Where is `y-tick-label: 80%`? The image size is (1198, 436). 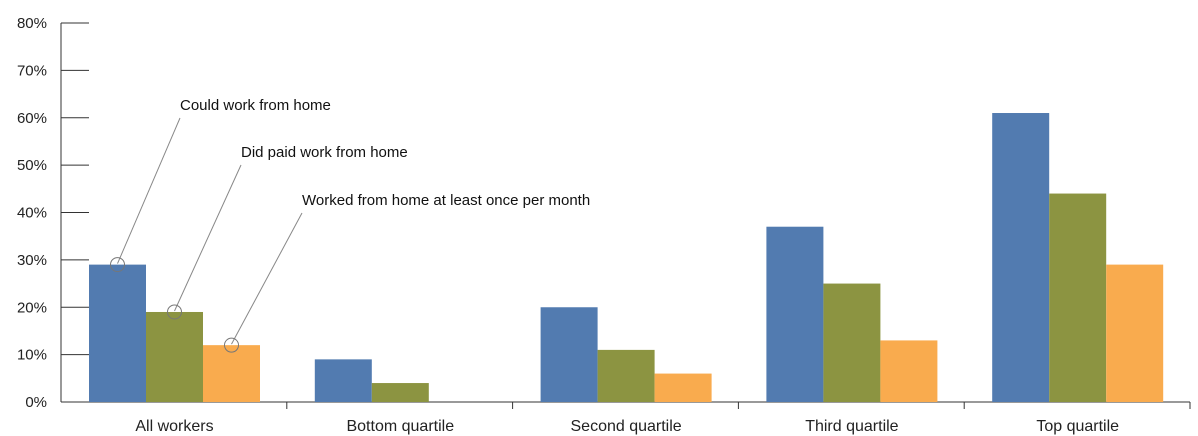 y-tick-label: 80% is located at coordinates (32, 23).